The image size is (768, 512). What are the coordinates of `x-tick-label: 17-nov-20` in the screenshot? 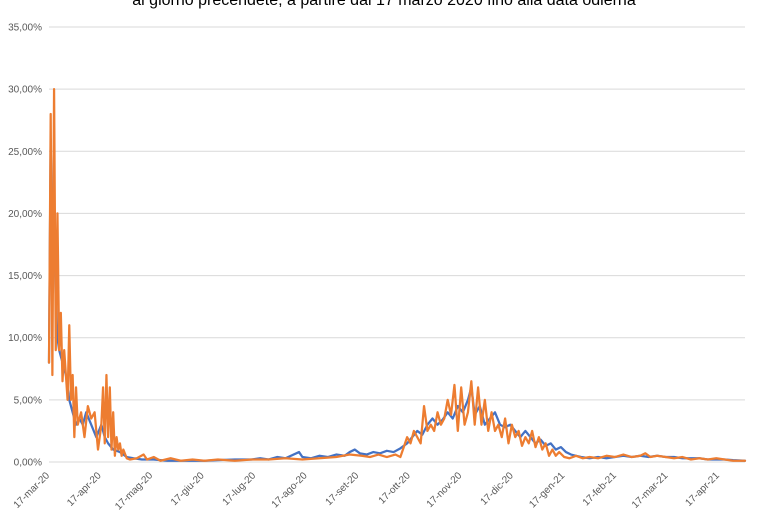 It's located at (445, 490).